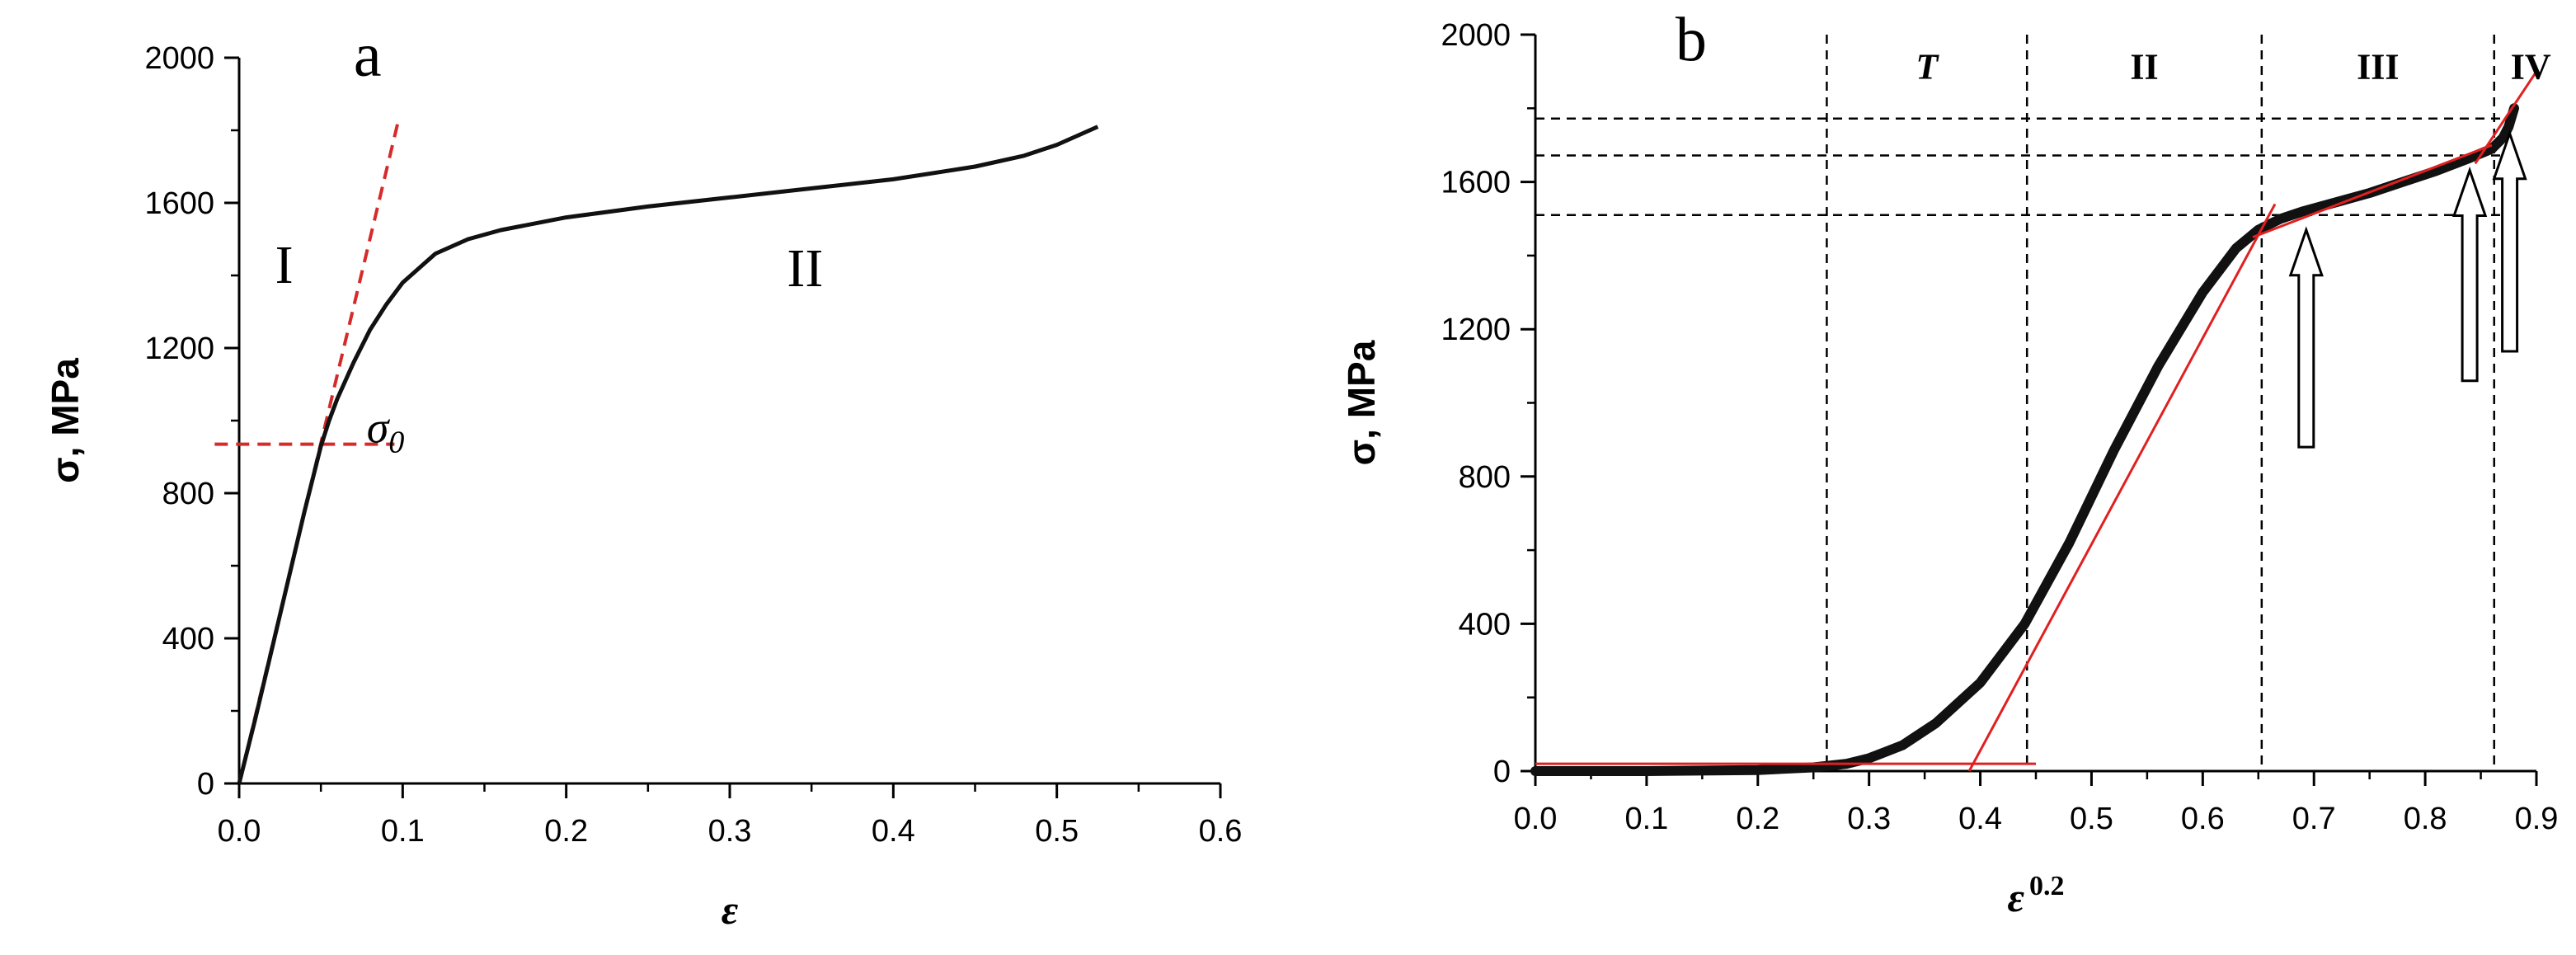 The width and height of the screenshot is (2576, 955). I want to click on stage-label-II: II, so click(2144, 67).